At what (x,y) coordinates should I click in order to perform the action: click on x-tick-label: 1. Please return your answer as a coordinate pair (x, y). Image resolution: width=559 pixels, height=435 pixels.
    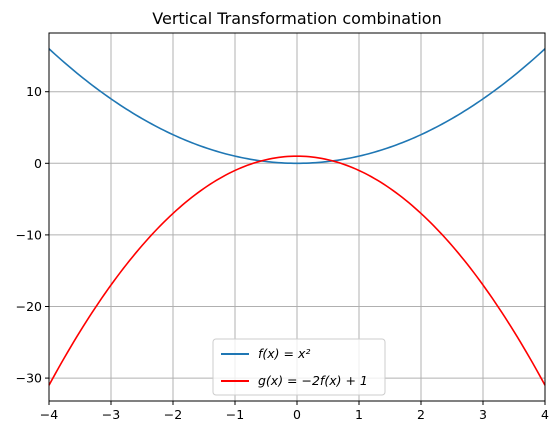
    Looking at the image, I should click on (359, 414).